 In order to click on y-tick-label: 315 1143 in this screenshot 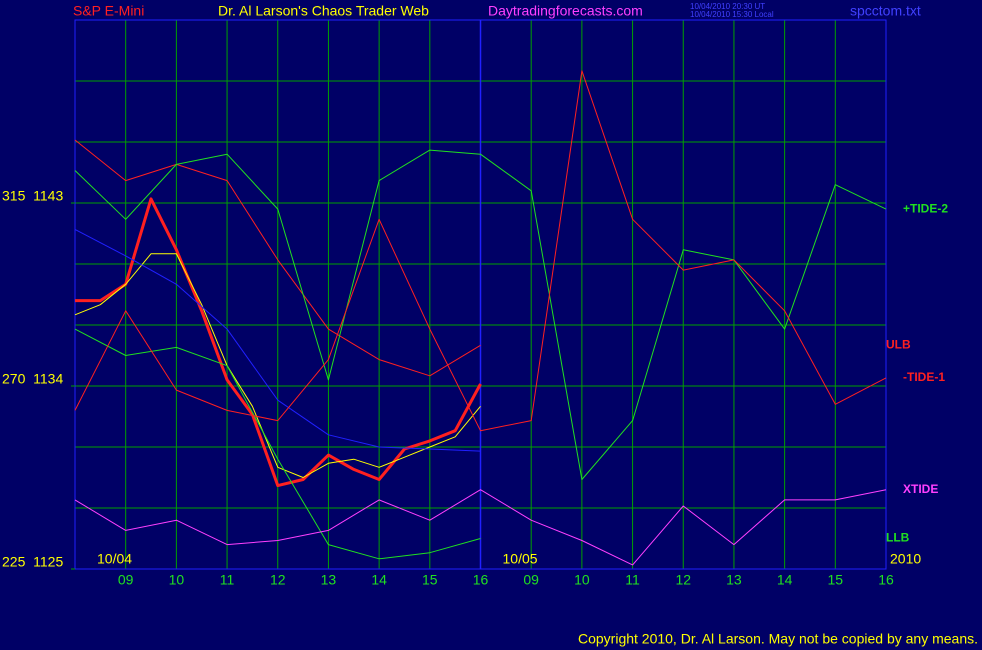, I will do `click(32, 196)`.